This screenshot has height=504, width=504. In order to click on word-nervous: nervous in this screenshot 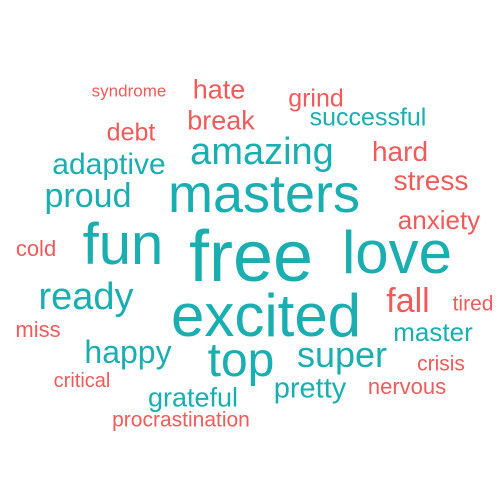, I will do `click(407, 386)`.